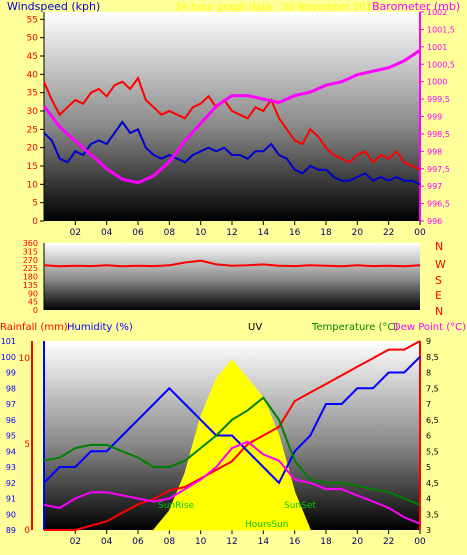  I want to click on pressure-tick-label: 1002, so click(437, 12).